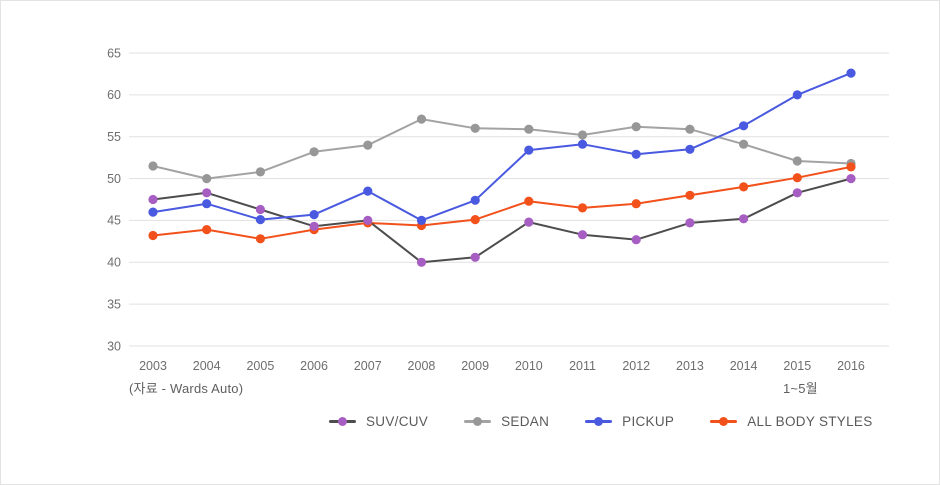 This screenshot has height=485, width=940. I want to click on x-tick-label: 2016, so click(851, 366).